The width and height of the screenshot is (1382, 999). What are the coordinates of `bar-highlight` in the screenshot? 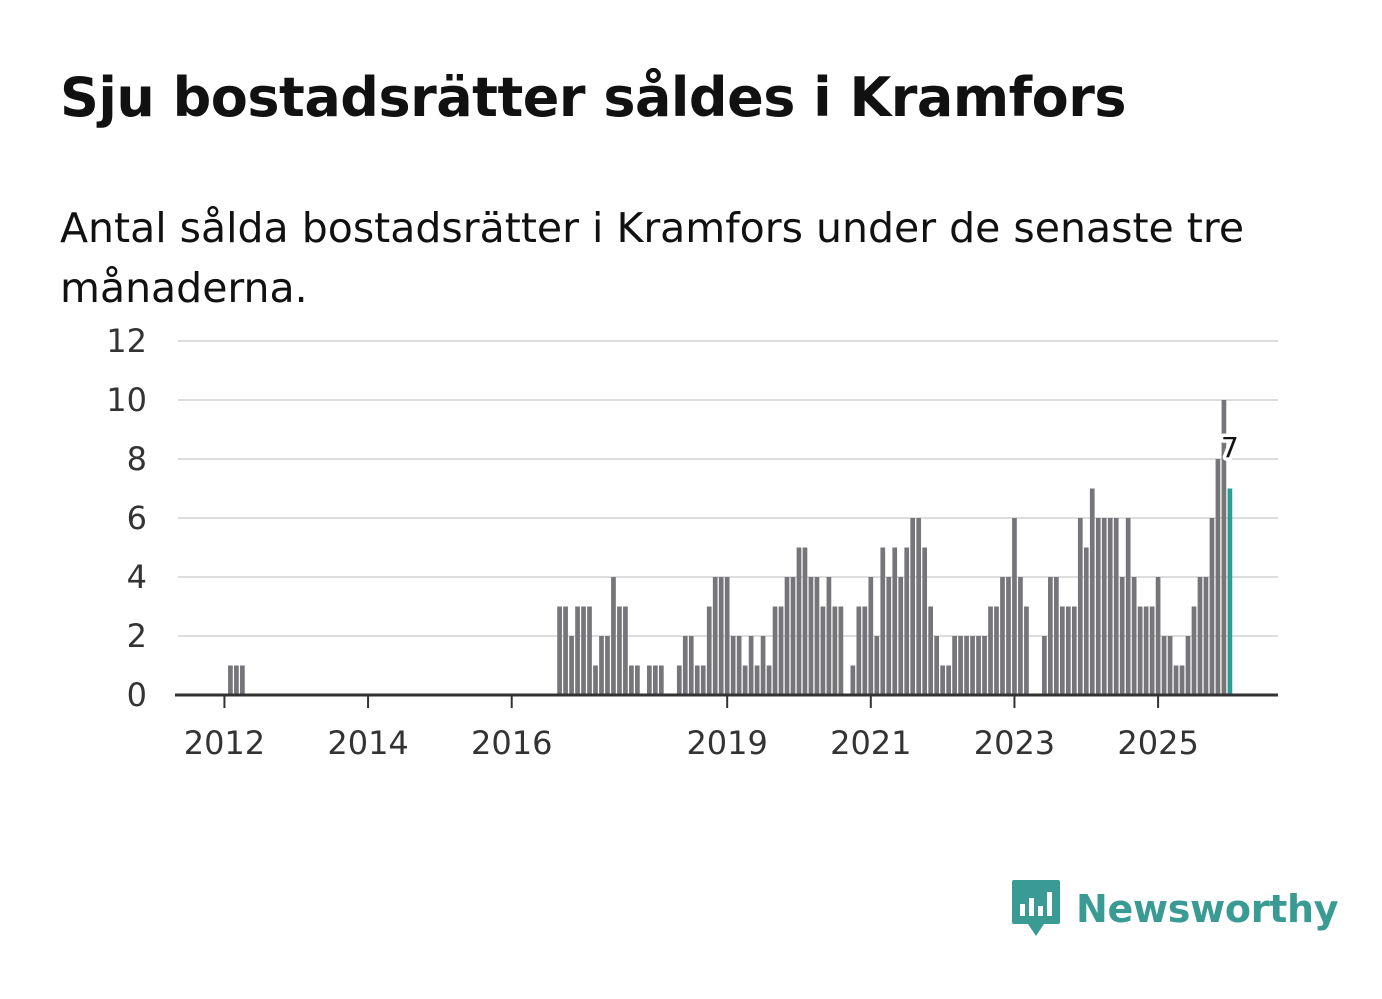 It's located at (1230, 591).